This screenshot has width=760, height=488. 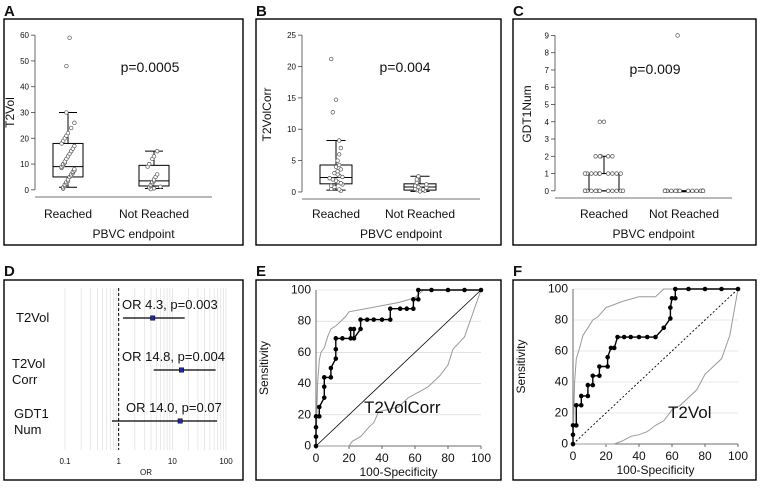 What do you see at coordinates (24, 61) in the screenshot?
I see `y-tick-label: 50` at bounding box center [24, 61].